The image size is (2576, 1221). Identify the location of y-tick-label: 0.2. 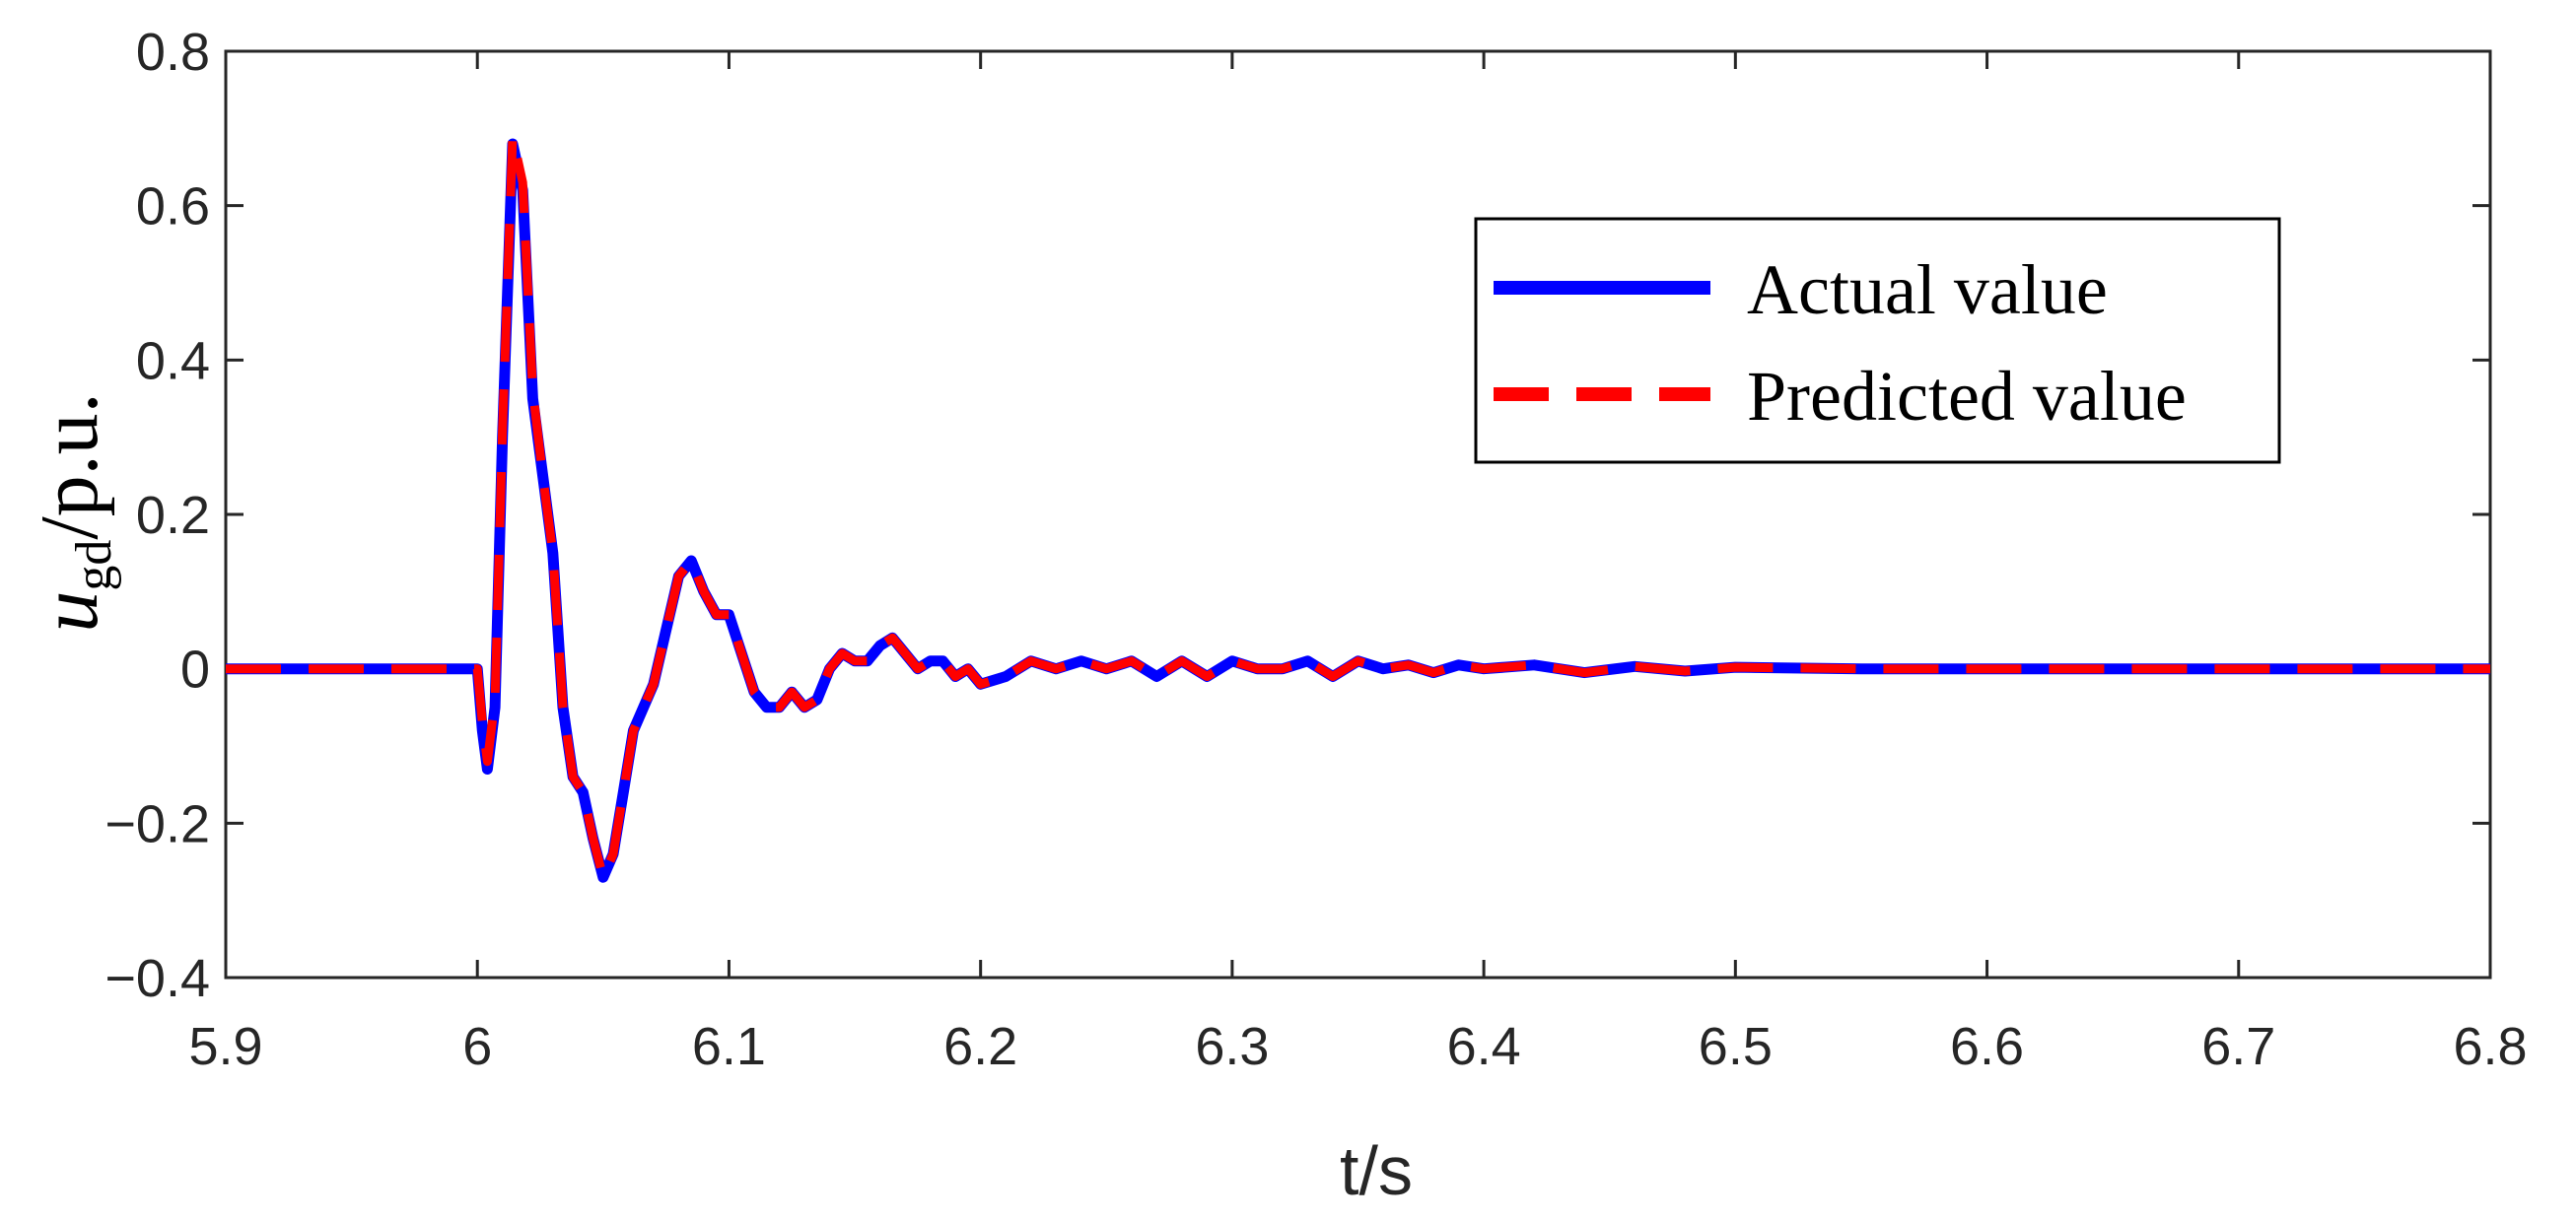
(173, 515).